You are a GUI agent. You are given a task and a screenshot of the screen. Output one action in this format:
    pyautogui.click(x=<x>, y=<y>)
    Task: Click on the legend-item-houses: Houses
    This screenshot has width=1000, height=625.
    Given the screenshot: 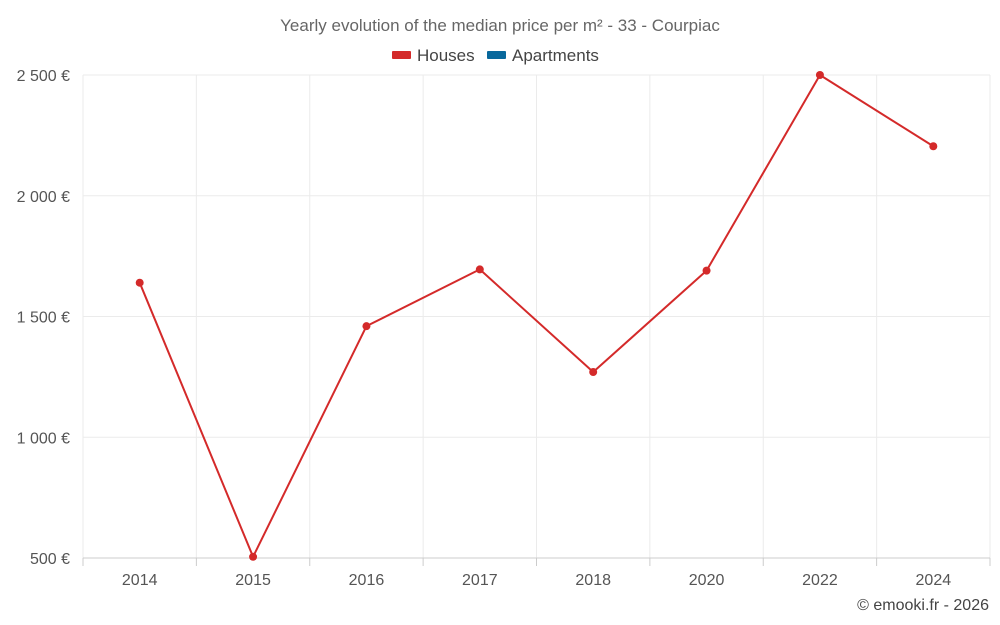 What is the action you would take?
    pyautogui.click(x=433, y=55)
    